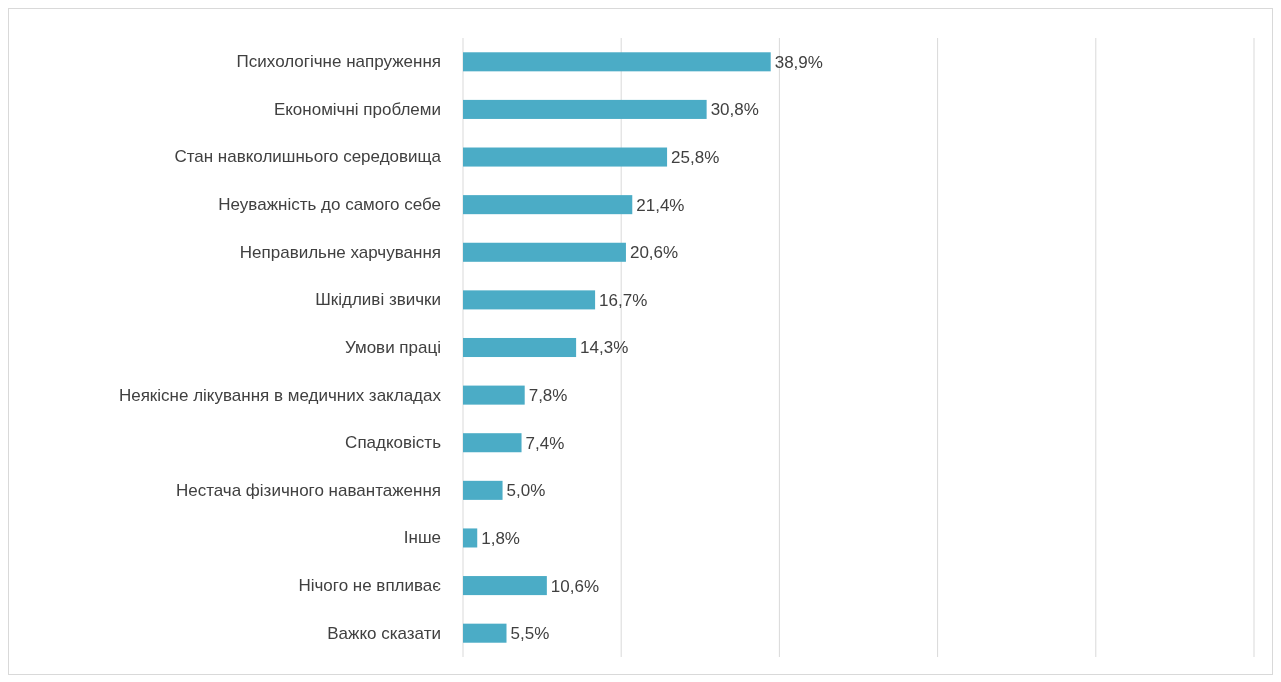  Describe the element at coordinates (392, 347) in the screenshot. I see `y-tick-label: Умови праці` at that location.